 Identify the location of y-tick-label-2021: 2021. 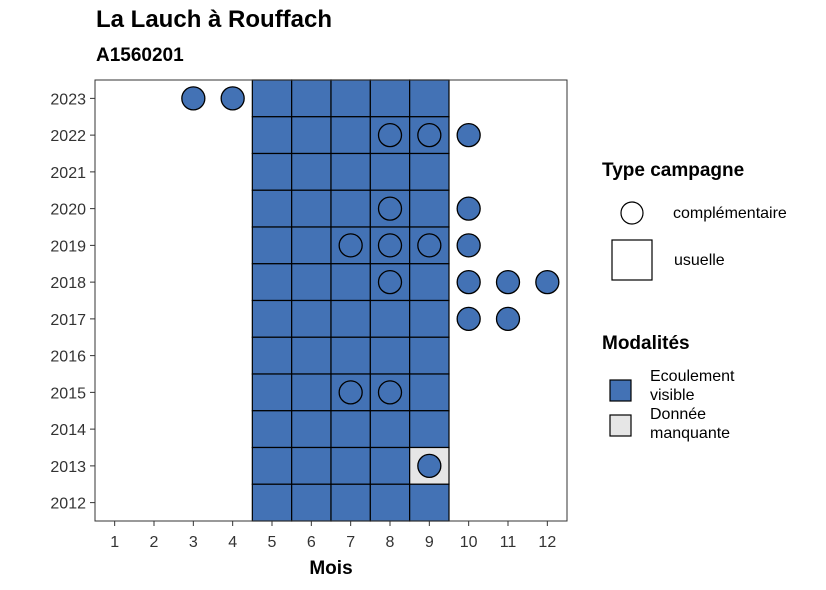
(68, 173).